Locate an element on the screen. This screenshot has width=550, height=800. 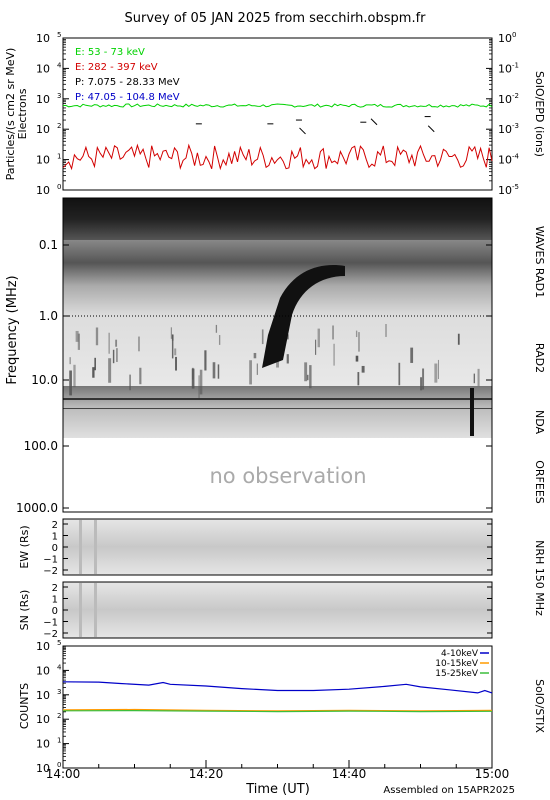
nrh-sn-tick-label: −2 is located at coordinates (50, 634).